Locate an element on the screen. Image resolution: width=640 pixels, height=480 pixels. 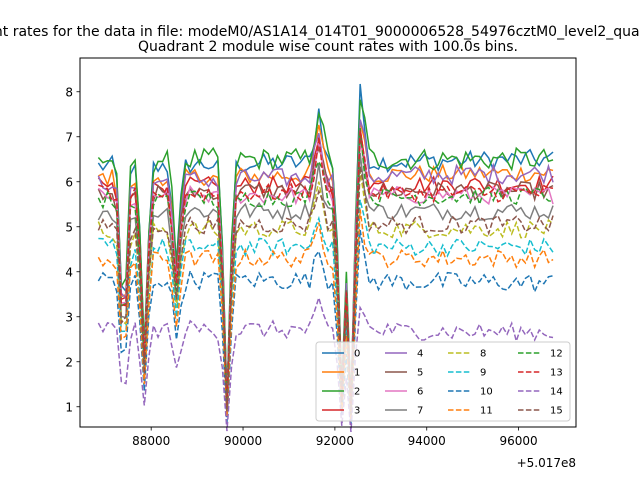
legend-label-0: 0 is located at coordinates (357, 354).